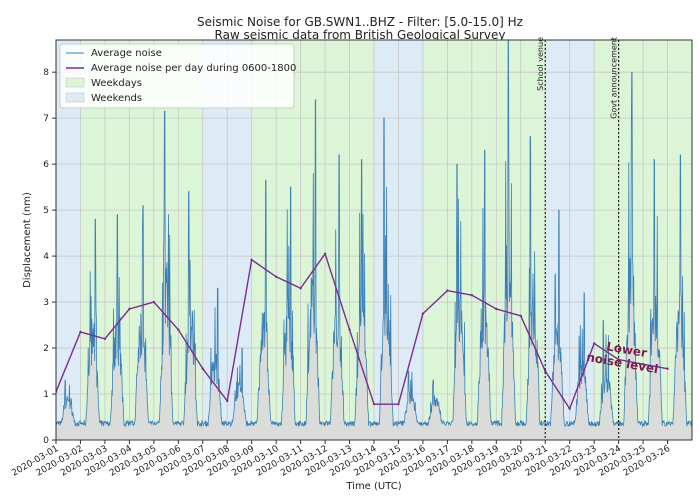 This screenshot has height=498, width=700. I want to click on y-tick-label: 0, so click(46, 441).